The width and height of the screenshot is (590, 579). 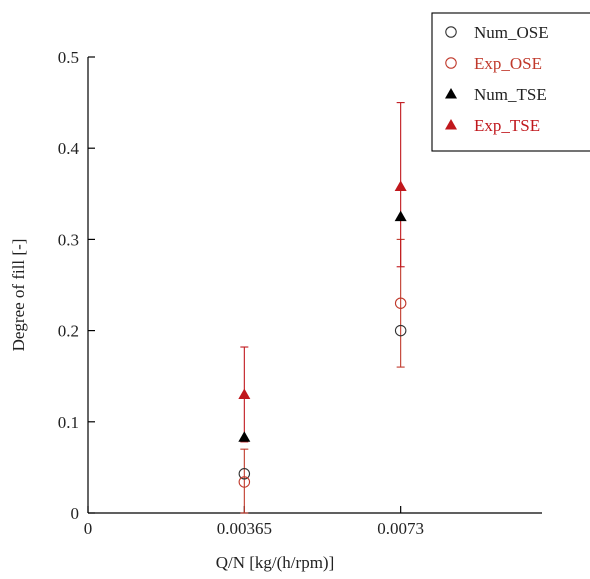 What do you see at coordinates (507, 125) in the screenshot?
I see `legend-label-exp-tse: Exp_TSE` at bounding box center [507, 125].